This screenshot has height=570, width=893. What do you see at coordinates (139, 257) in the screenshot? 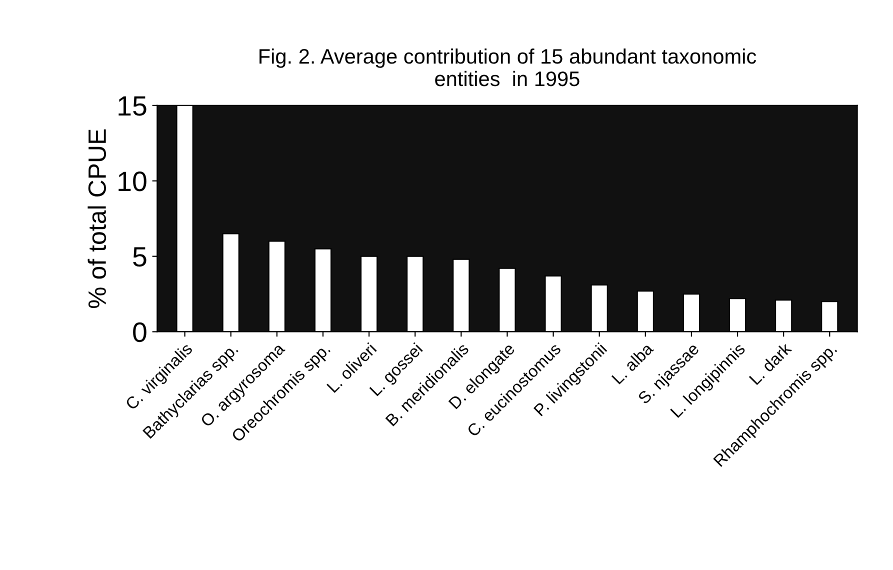
I see `y-tick-label: 5` at bounding box center [139, 257].